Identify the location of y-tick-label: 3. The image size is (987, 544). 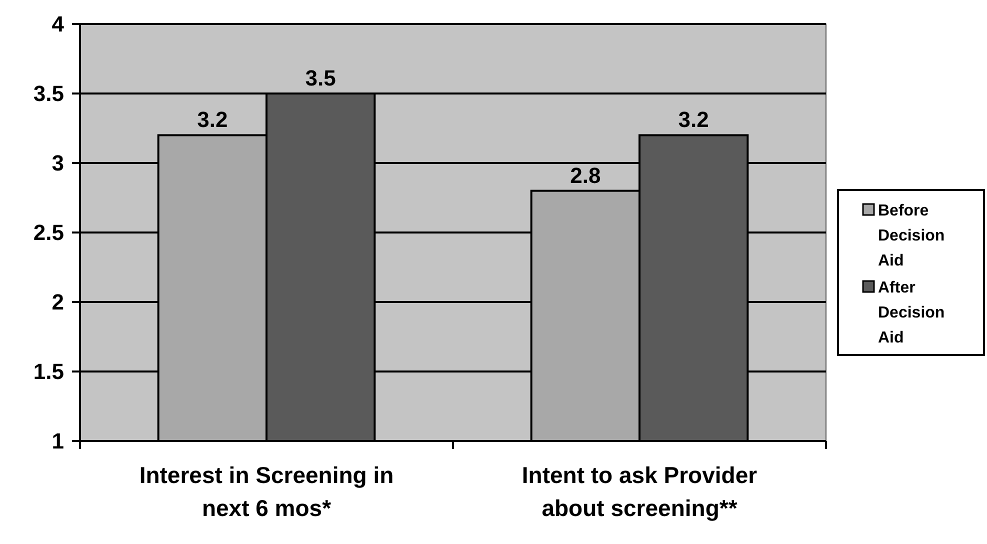
(58, 163).